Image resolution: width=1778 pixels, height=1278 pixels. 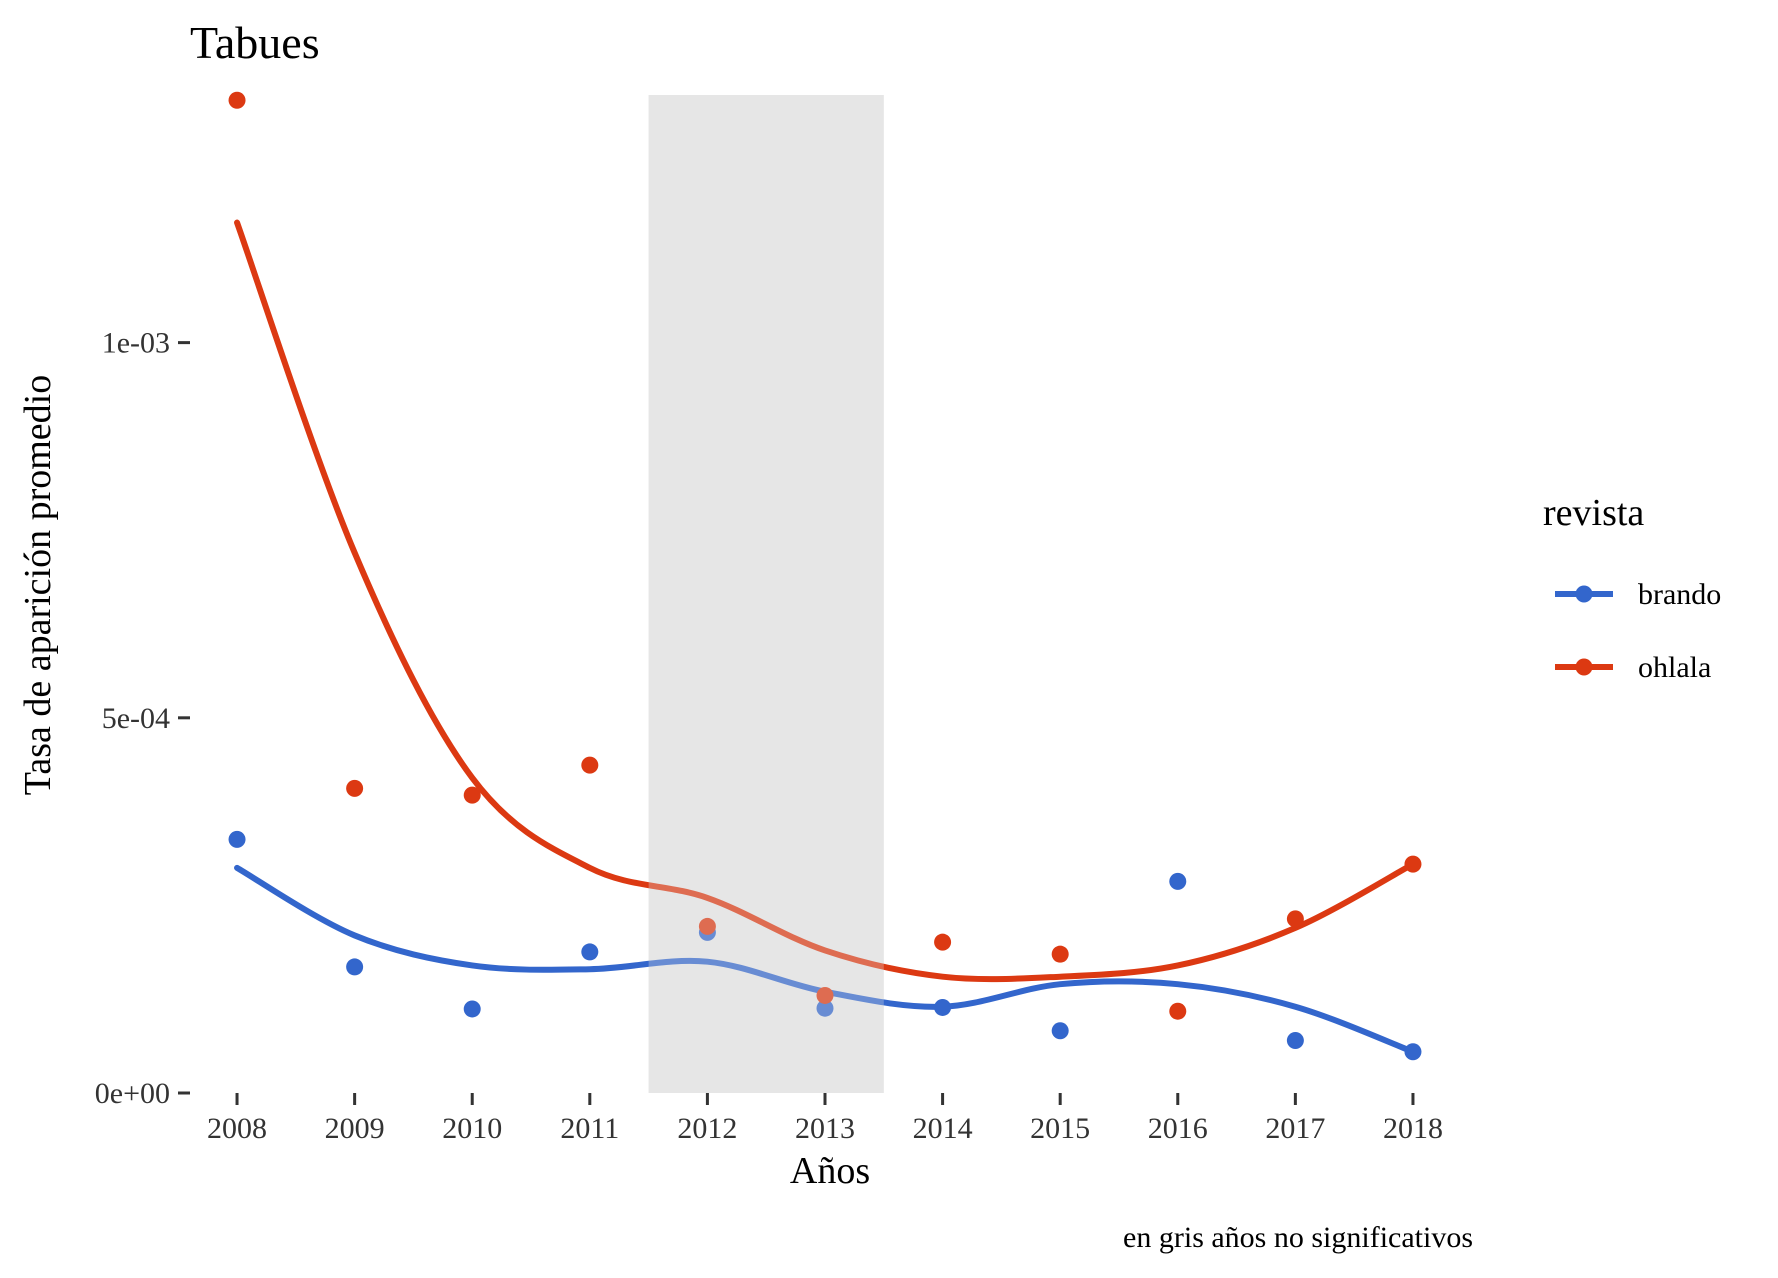 I want to click on data-point-ohlala-2009, so click(x=355, y=788).